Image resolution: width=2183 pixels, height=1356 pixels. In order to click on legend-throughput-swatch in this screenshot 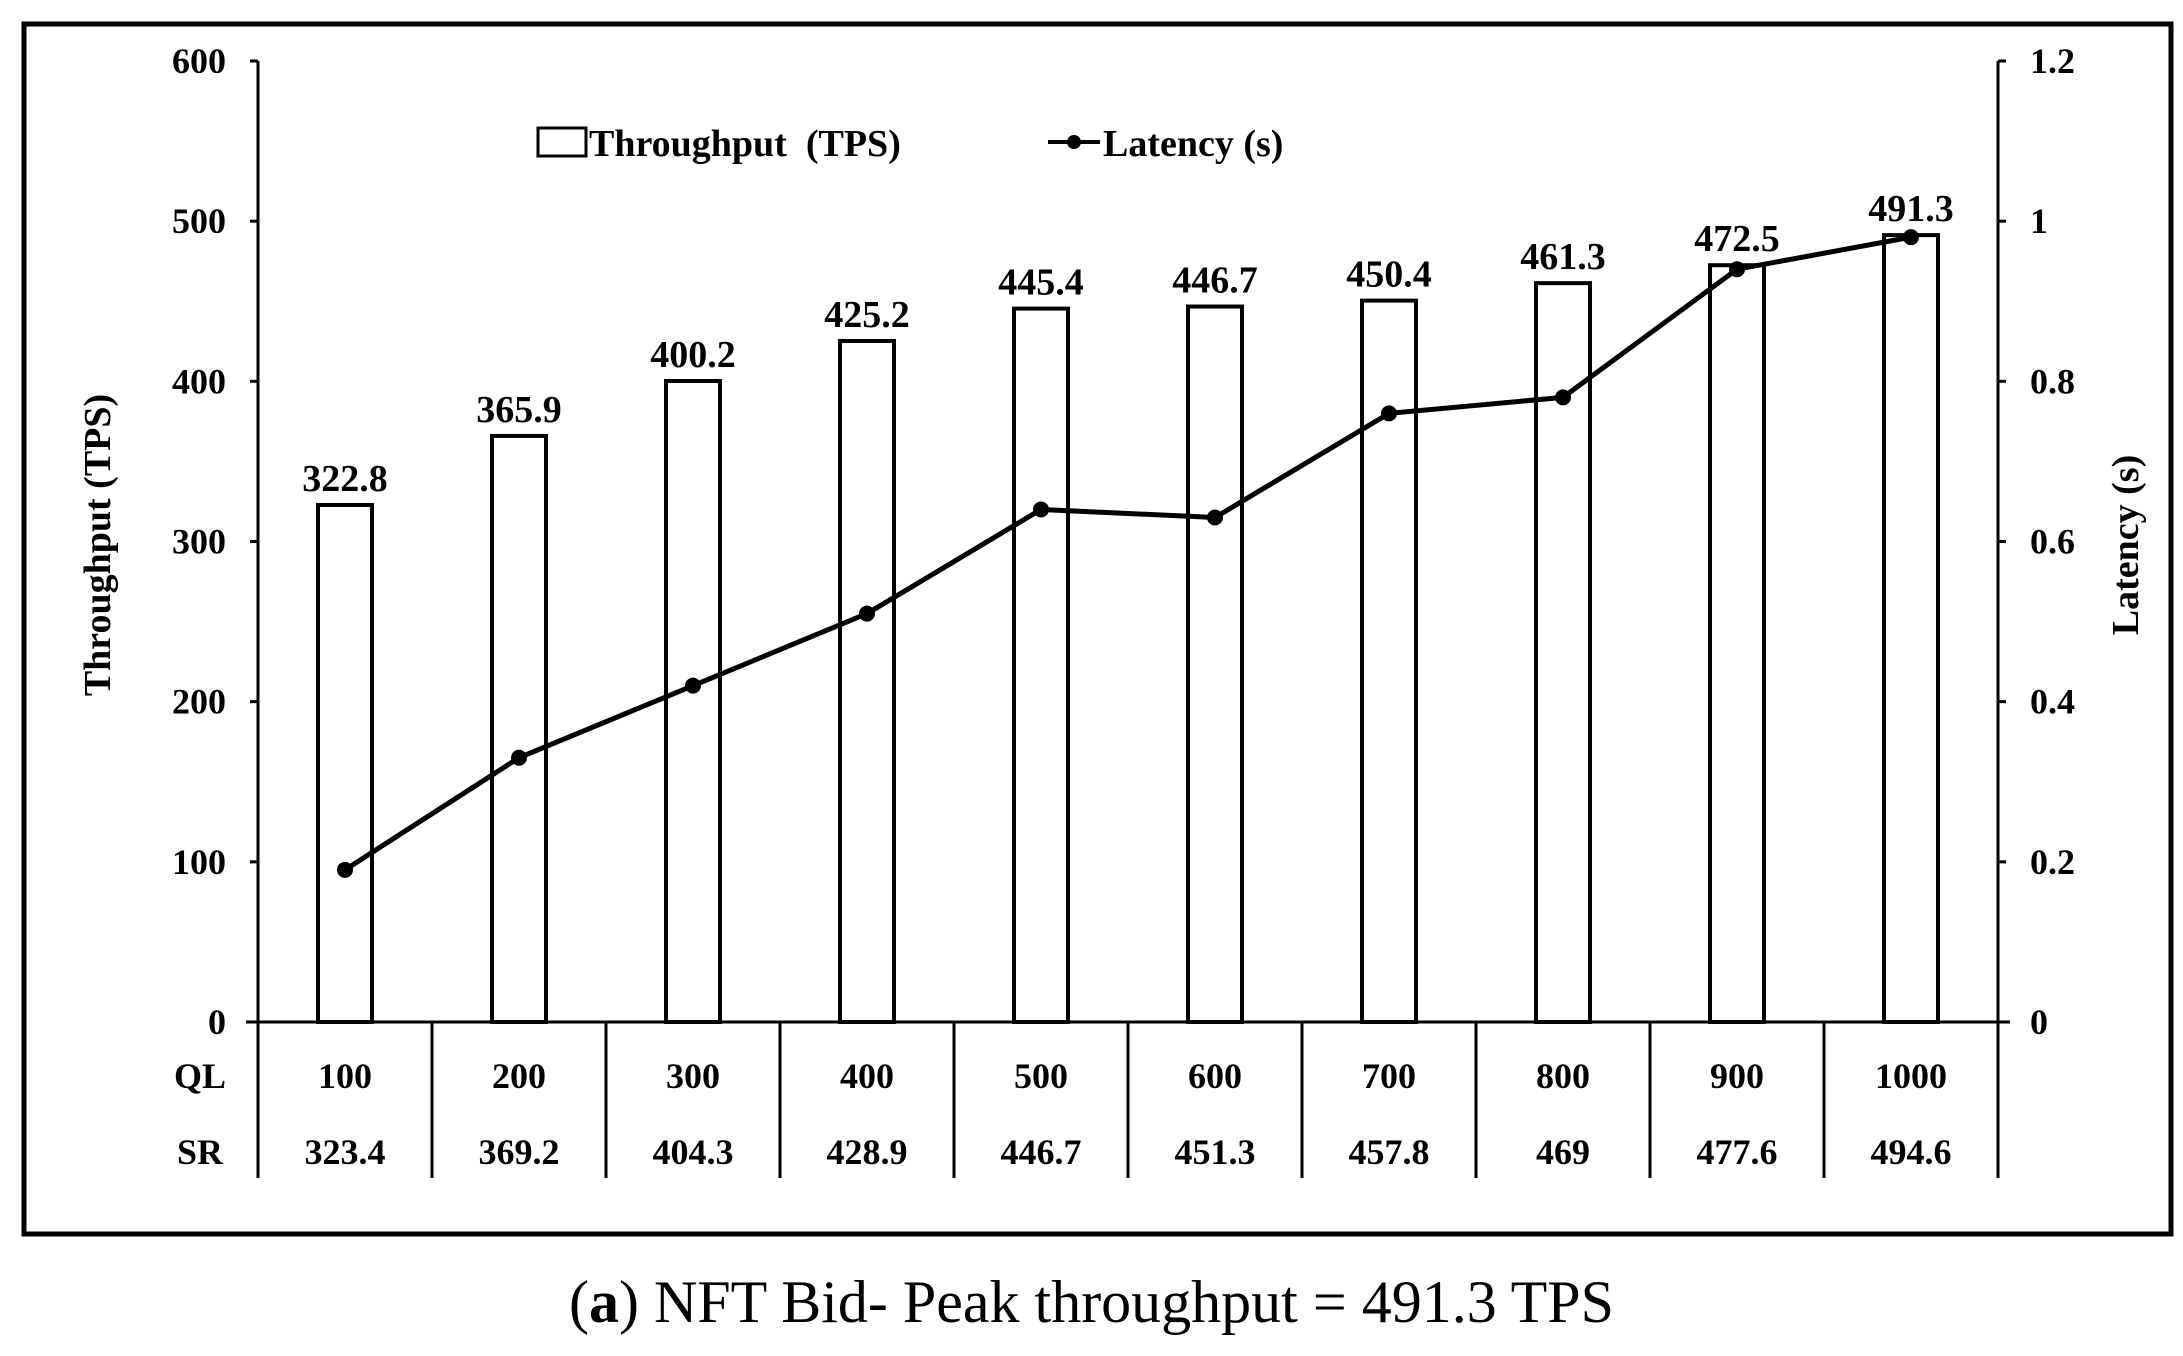, I will do `click(562, 142)`.